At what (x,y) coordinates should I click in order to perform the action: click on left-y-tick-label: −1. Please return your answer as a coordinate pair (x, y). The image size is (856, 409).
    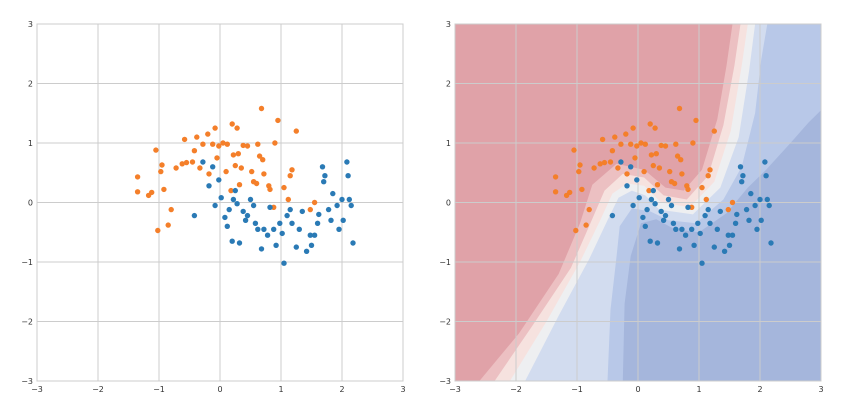
    Looking at the image, I should click on (27, 262).